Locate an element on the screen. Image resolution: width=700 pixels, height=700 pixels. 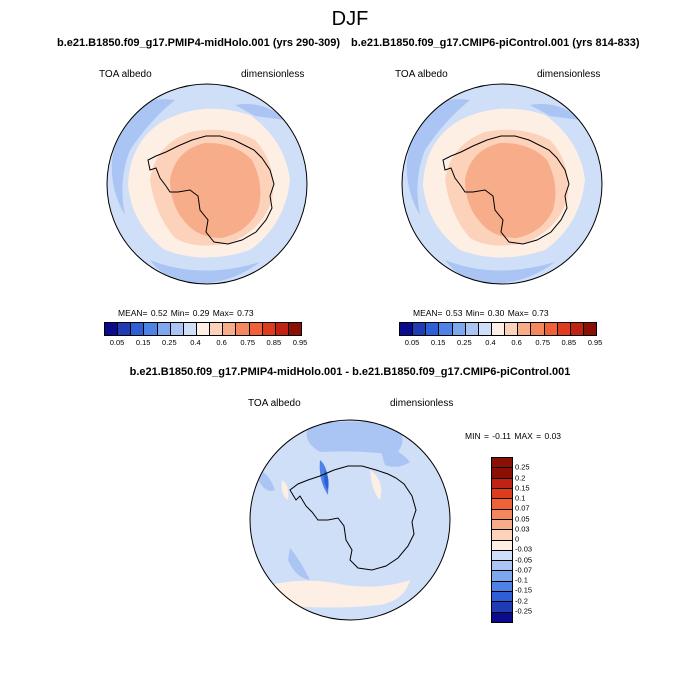
colorbar-tick-label: -0.03 is located at coordinates (524, 549).